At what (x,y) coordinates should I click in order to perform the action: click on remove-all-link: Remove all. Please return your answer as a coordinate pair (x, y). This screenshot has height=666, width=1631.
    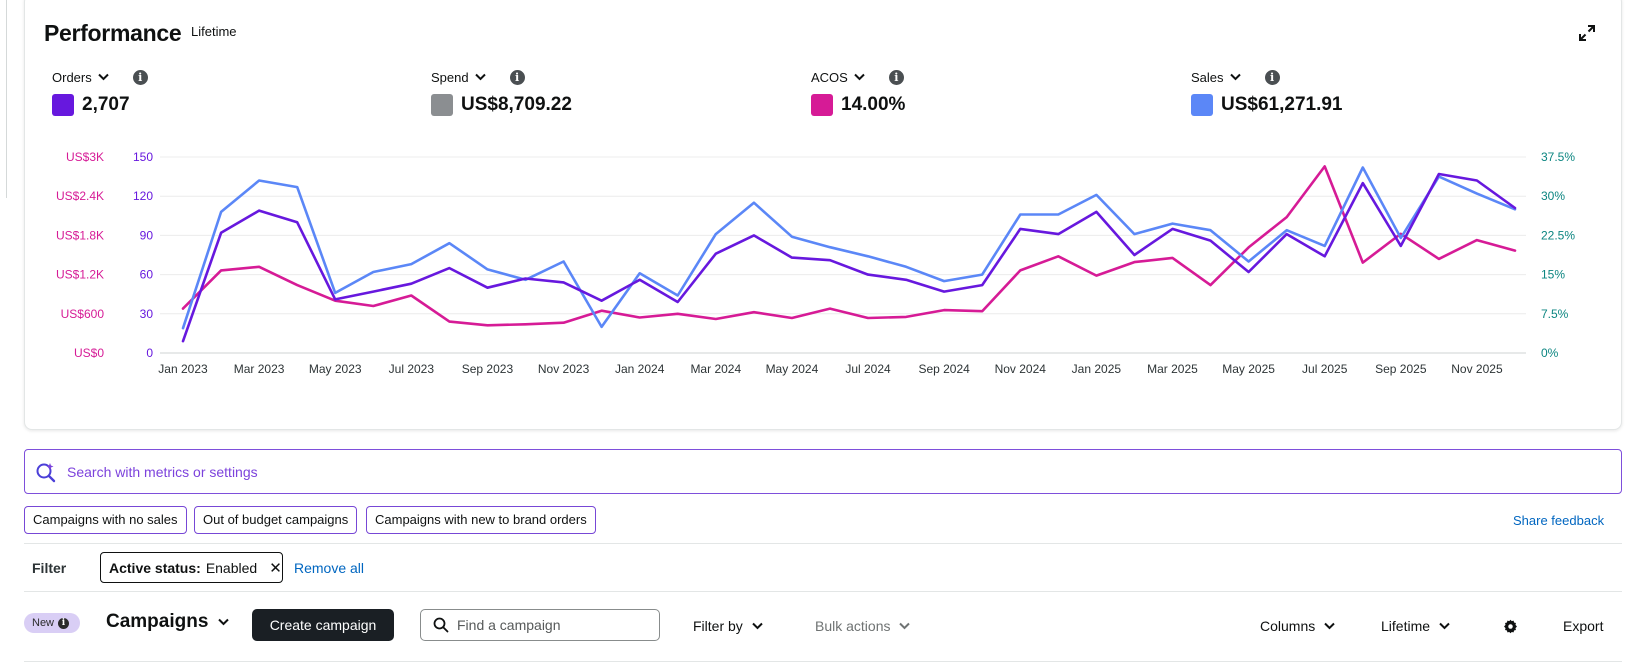
    Looking at the image, I should click on (329, 568).